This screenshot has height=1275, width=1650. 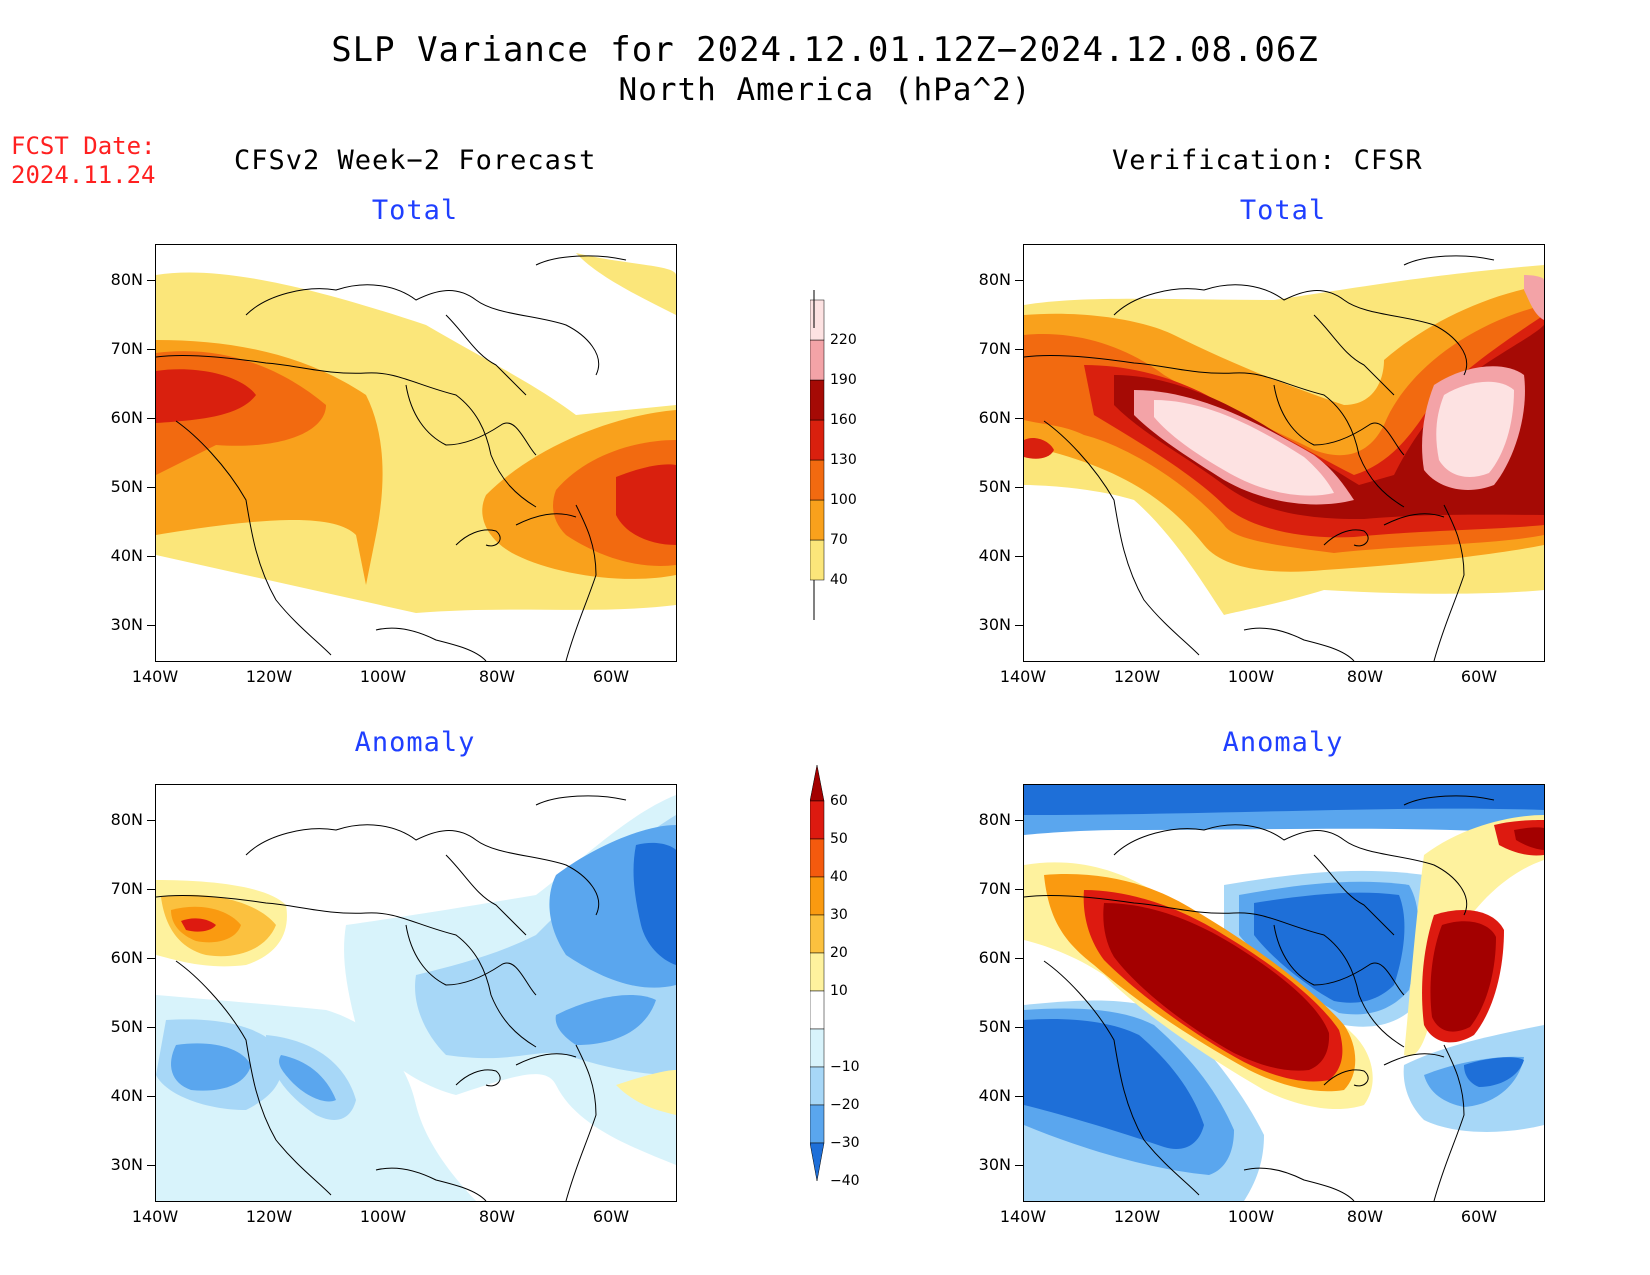 I want to click on map-panel-forecast-anomaly, so click(x=416, y=993).